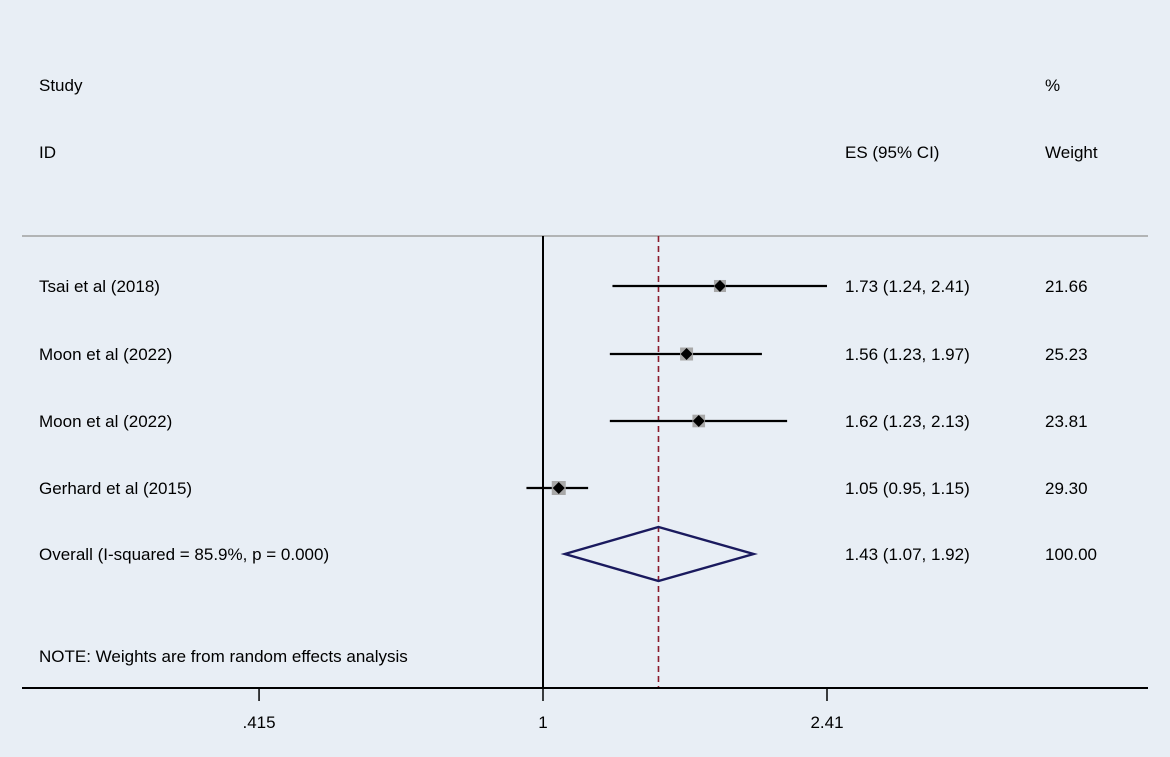  Describe the element at coordinates (543, 710) in the screenshot. I see `x-axis-ticks: .415 1 2.41` at that location.